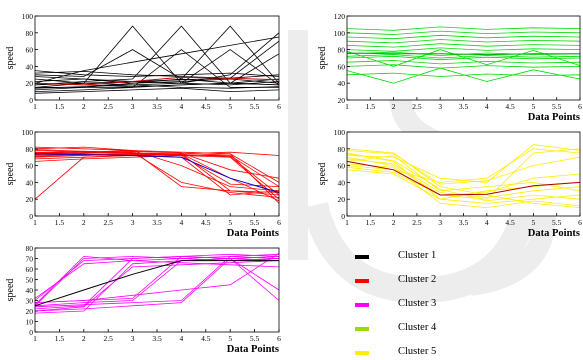 The image size is (583, 360). Describe the element at coordinates (417, 303) in the screenshot. I see `legend-label: Cluster 3` at that location.